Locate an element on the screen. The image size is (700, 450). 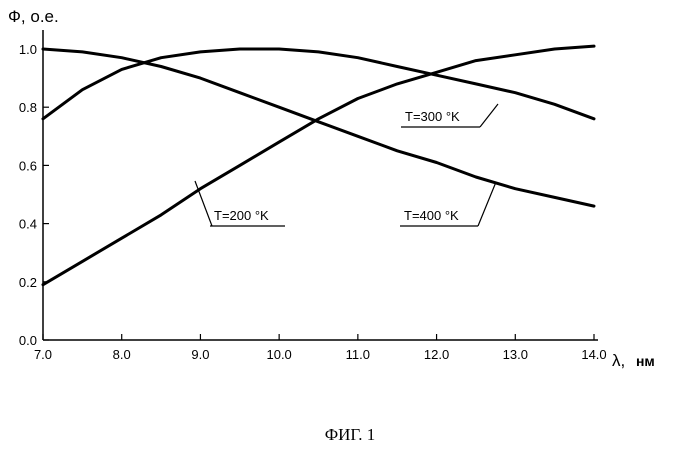
x-tick-label: 13.0 is located at coordinates (515, 354).